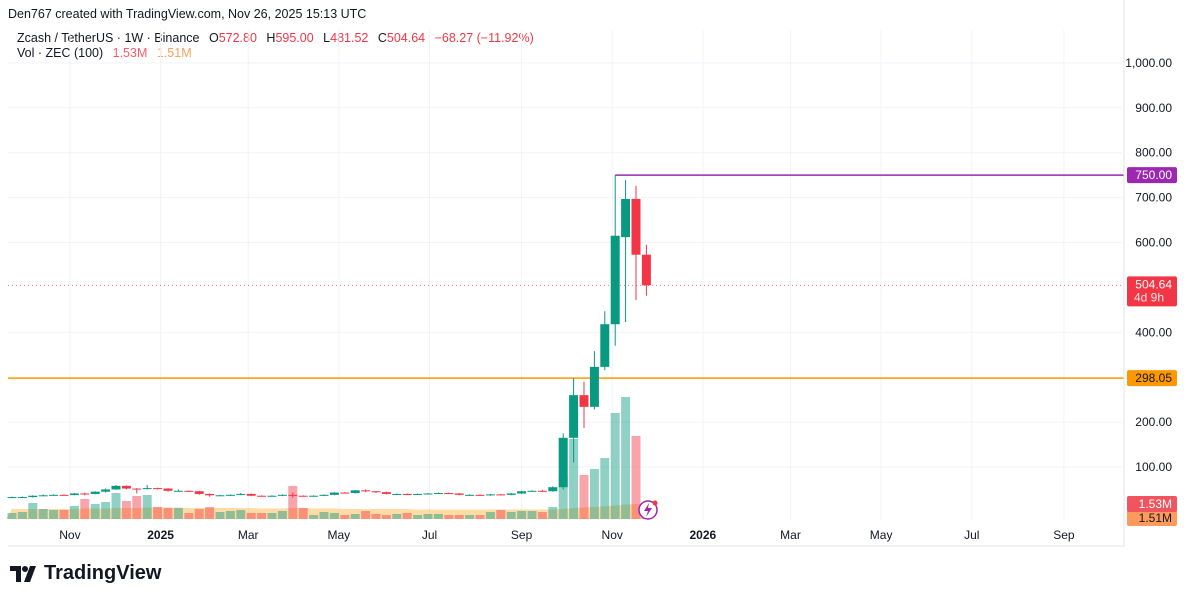  What do you see at coordinates (655, 503) in the screenshot?
I see `notification-dot-icon` at bounding box center [655, 503].